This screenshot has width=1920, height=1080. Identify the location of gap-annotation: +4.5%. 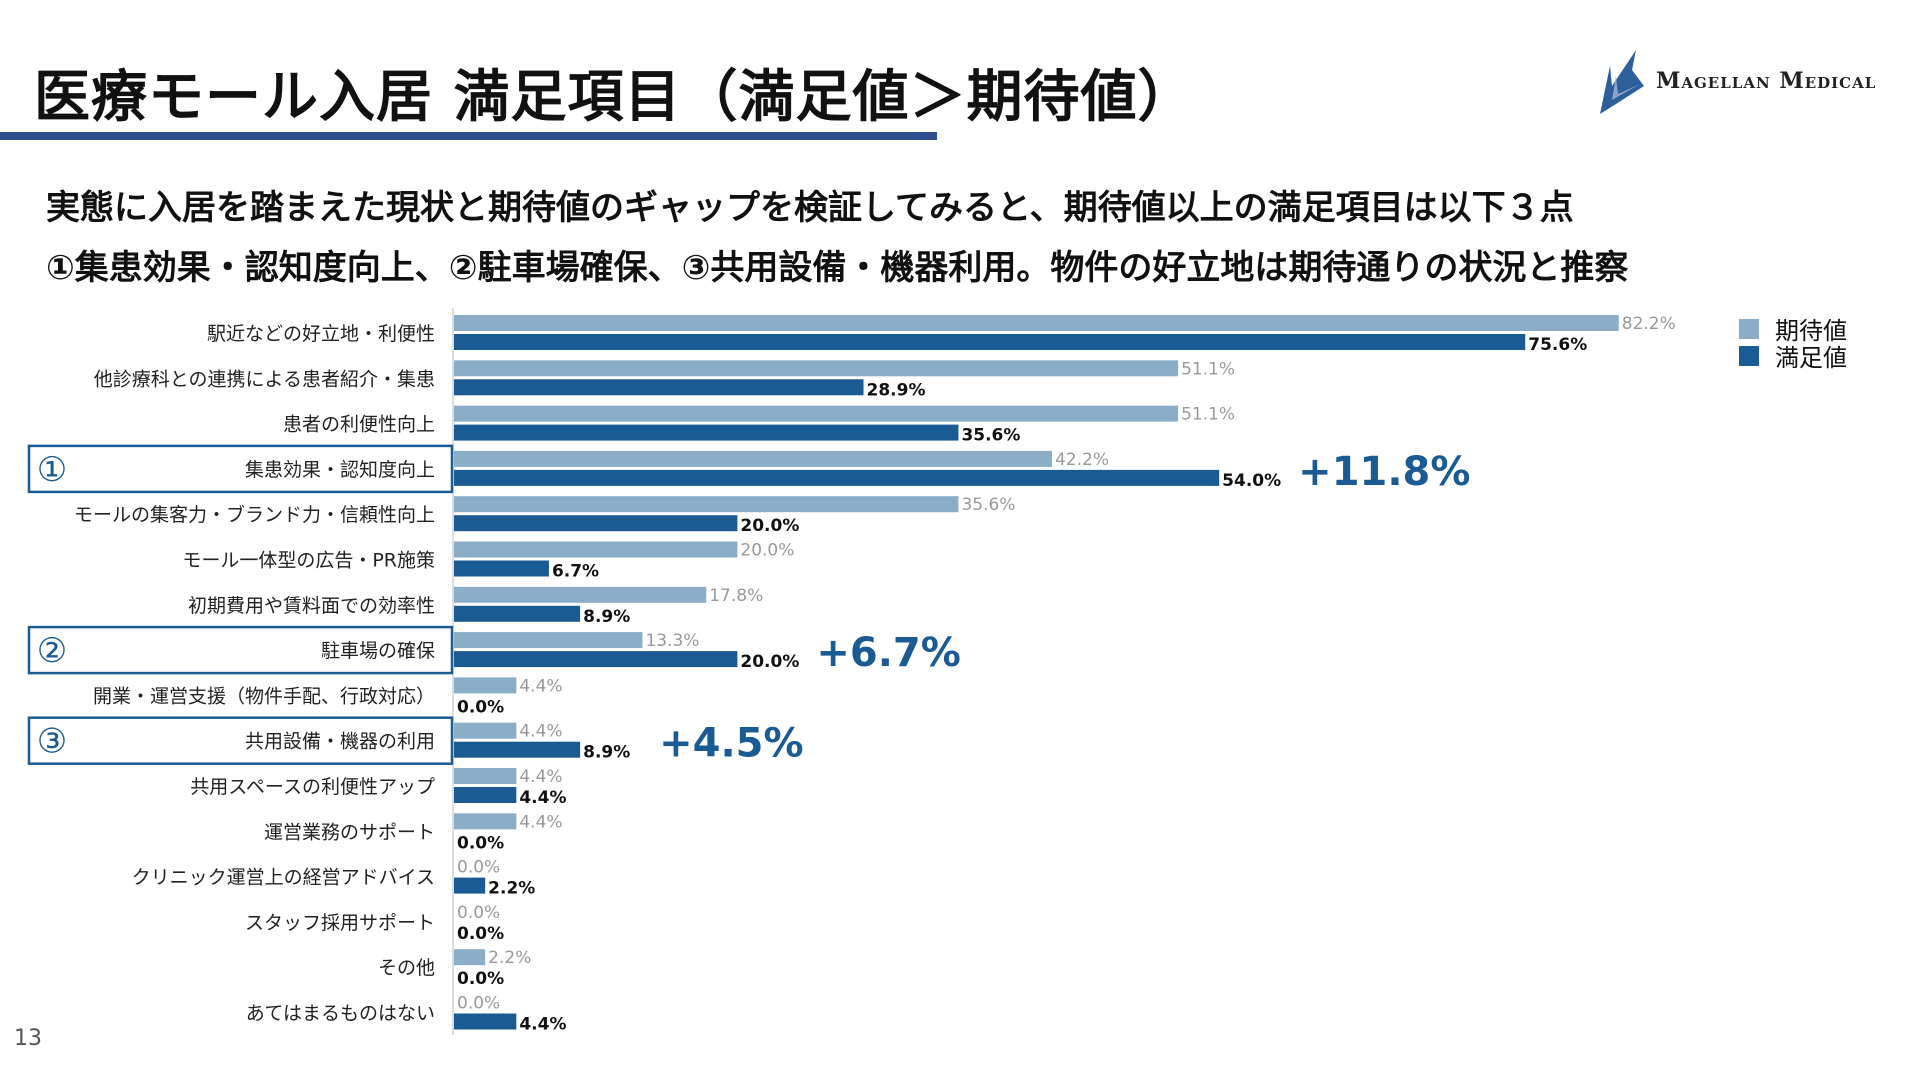
(731, 744).